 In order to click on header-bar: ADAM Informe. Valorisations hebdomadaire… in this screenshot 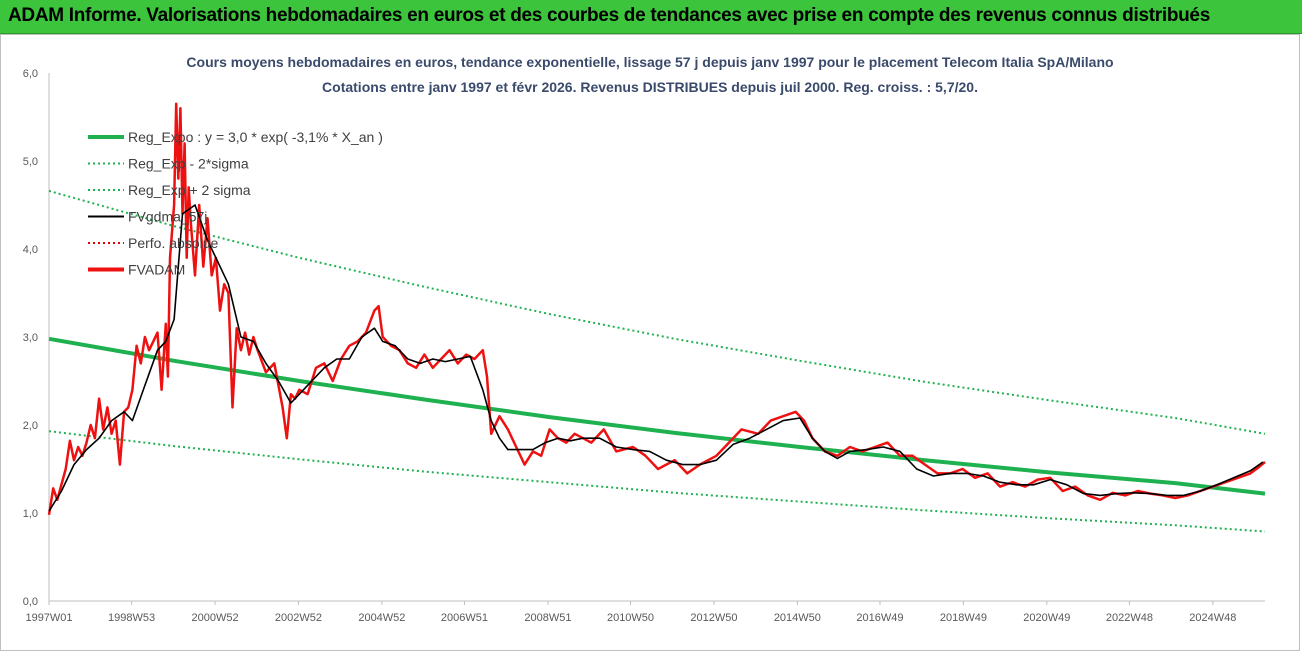, I will do `click(651, 17)`.